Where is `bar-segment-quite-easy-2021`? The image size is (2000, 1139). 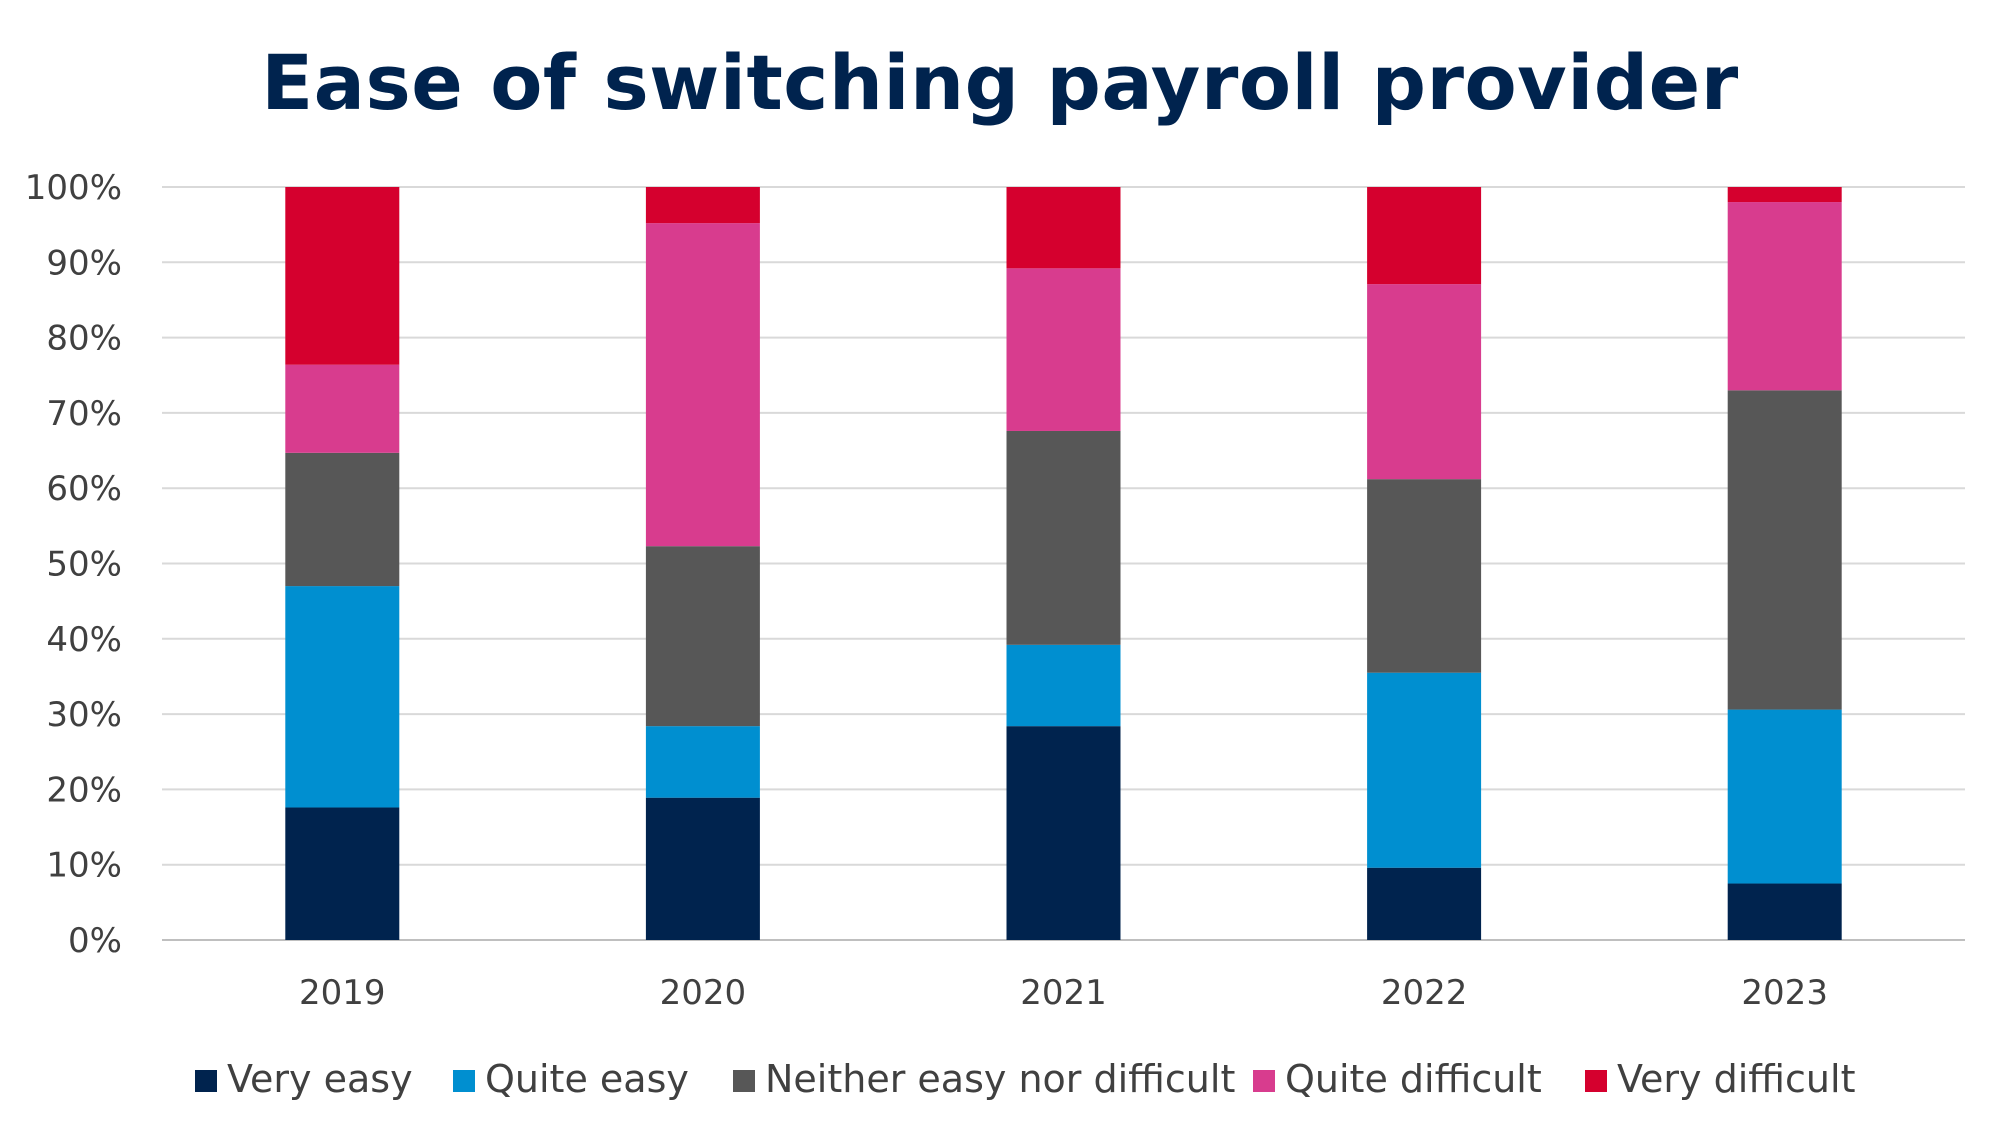
bar-segment-quite-easy-2021 is located at coordinates (1063, 685).